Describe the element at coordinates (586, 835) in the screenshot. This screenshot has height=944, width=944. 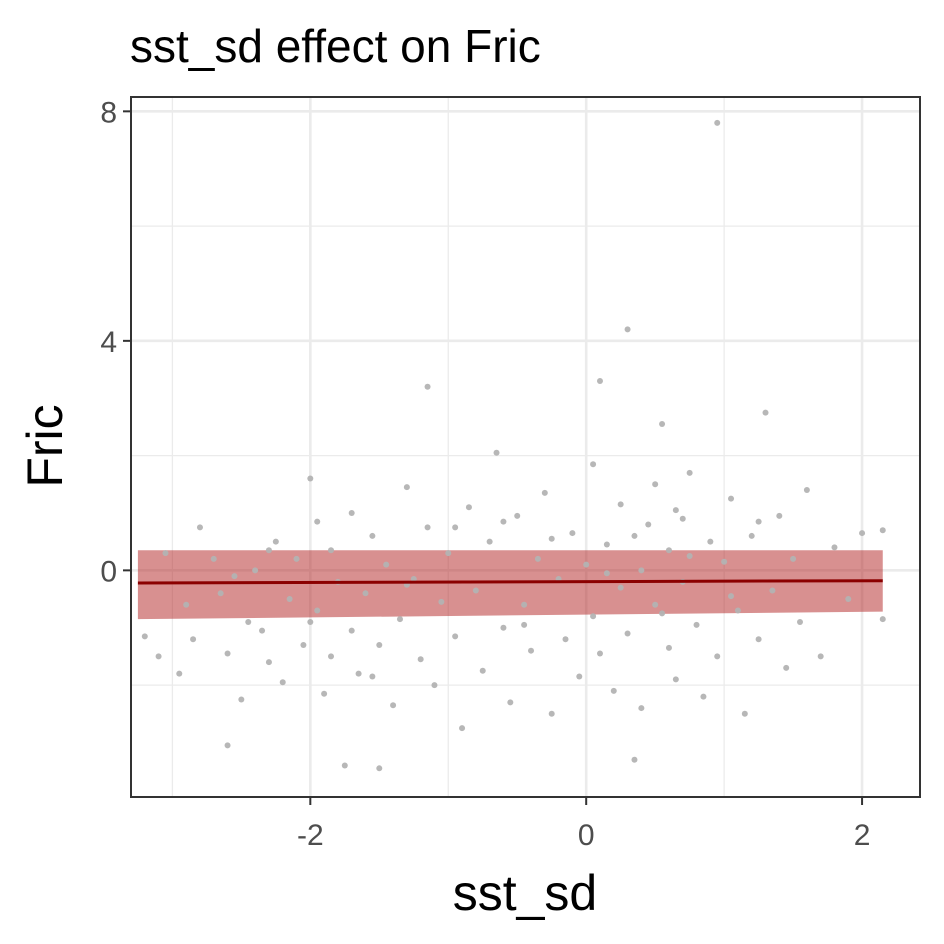
I see `x-tick-label: 0` at that location.